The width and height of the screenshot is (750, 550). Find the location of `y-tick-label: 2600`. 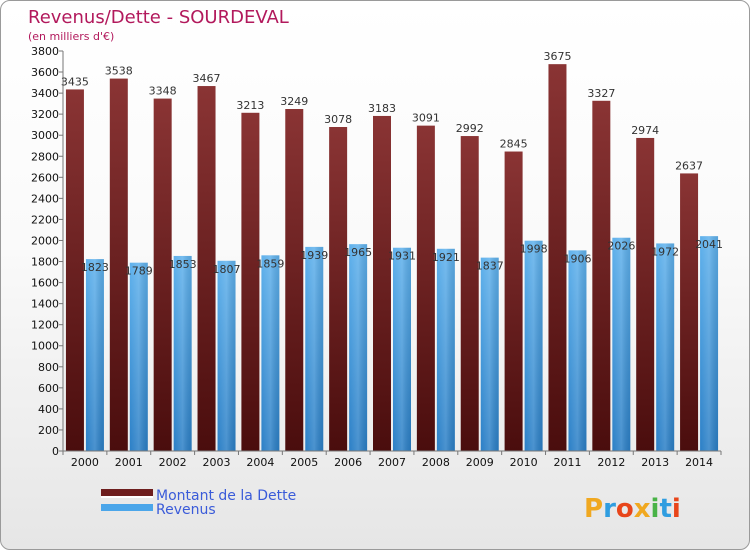

y-tick-label: 2600 is located at coordinates (45, 177).